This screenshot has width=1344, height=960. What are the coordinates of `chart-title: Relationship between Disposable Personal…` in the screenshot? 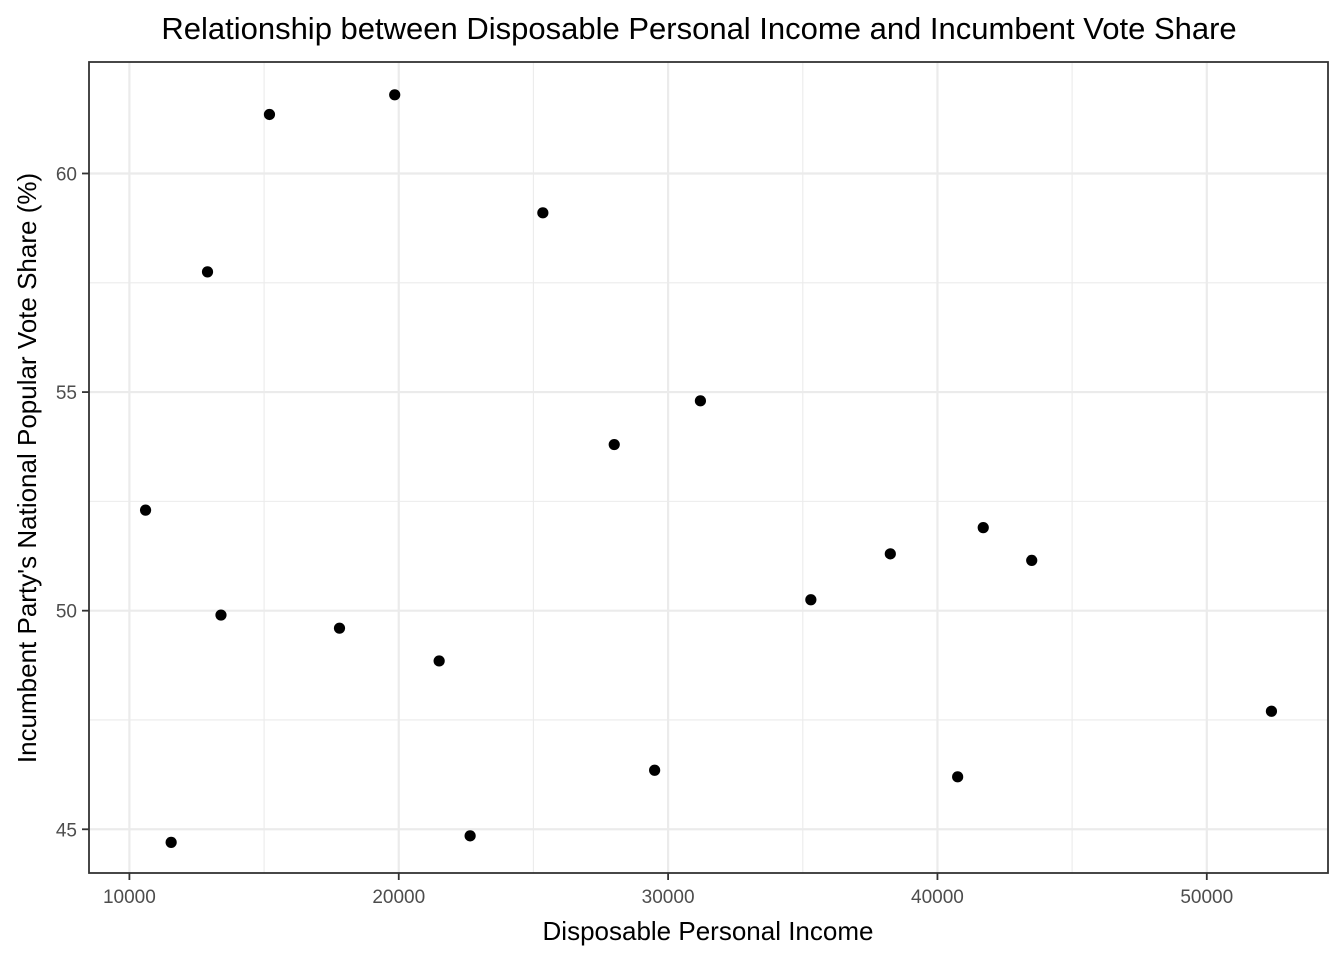 It's located at (698, 28).